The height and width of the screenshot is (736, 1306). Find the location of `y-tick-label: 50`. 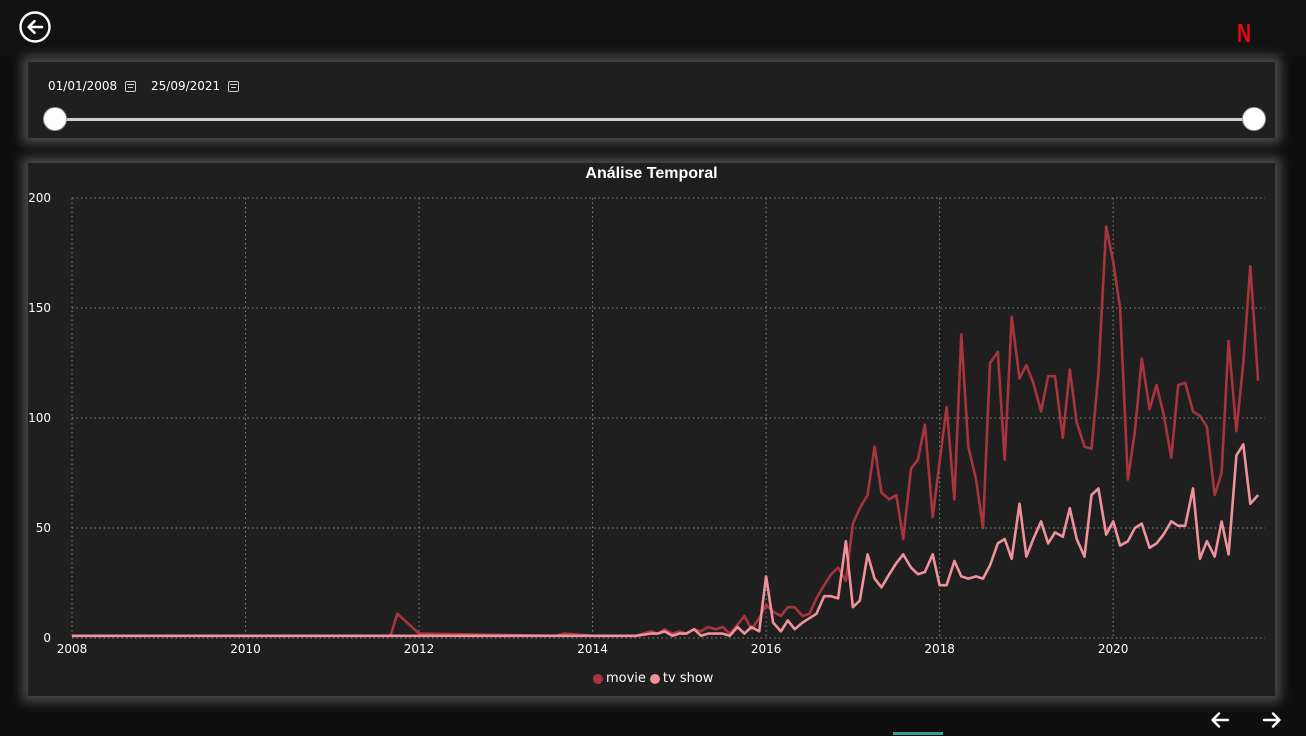

y-tick-label: 50 is located at coordinates (43, 528).